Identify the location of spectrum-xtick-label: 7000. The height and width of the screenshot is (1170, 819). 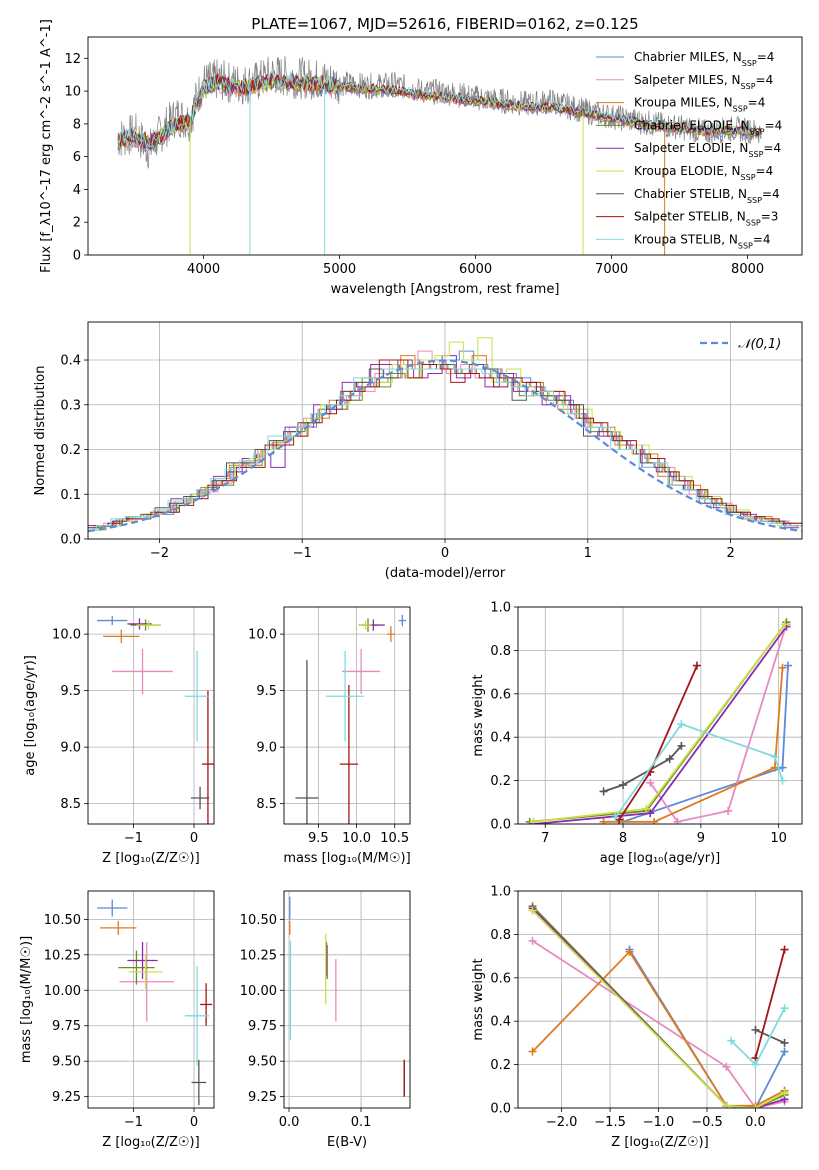
(611, 269).